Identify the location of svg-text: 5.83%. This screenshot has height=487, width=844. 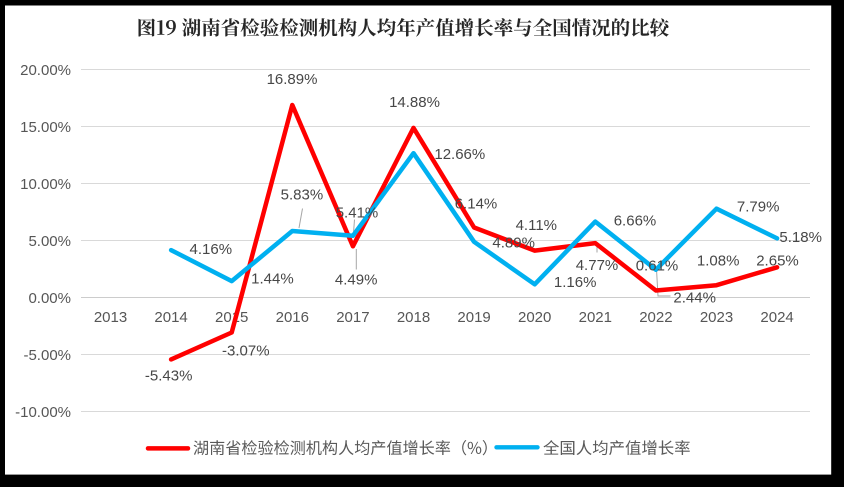
(302, 195).